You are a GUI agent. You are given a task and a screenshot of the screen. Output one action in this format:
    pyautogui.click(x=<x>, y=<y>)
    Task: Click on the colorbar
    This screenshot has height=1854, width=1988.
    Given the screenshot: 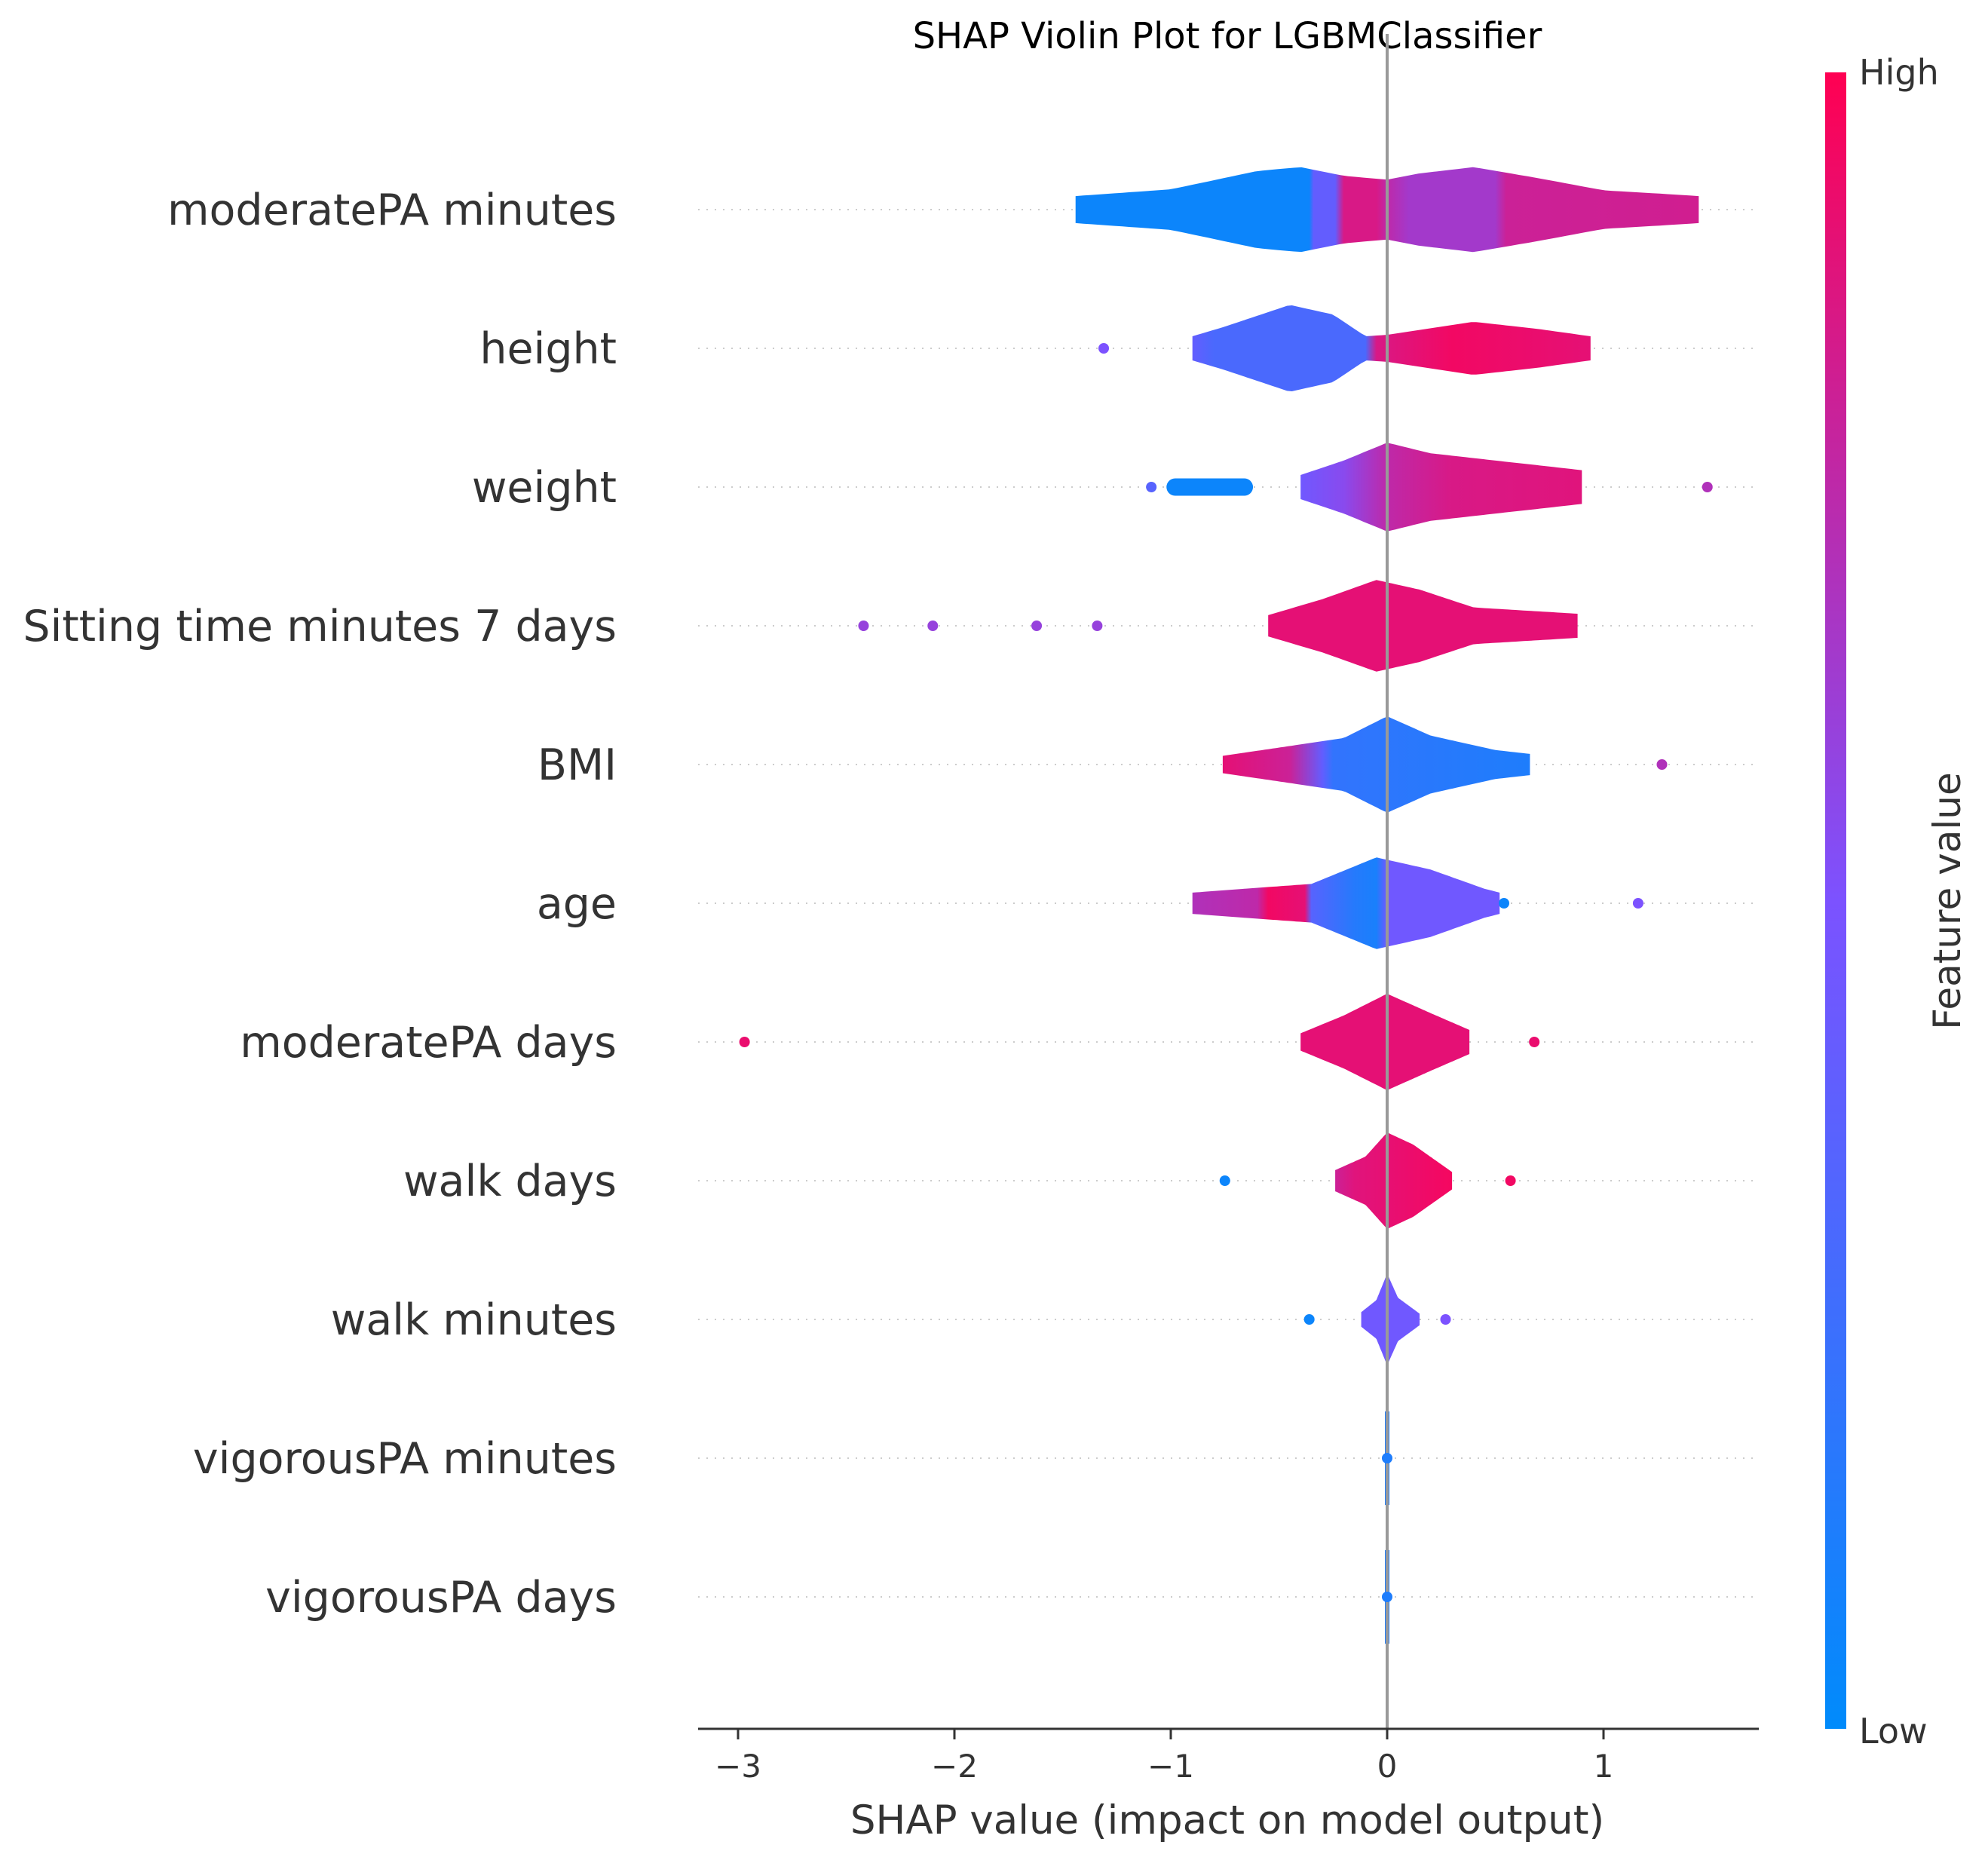 What is the action you would take?
    pyautogui.click(x=1835, y=901)
    